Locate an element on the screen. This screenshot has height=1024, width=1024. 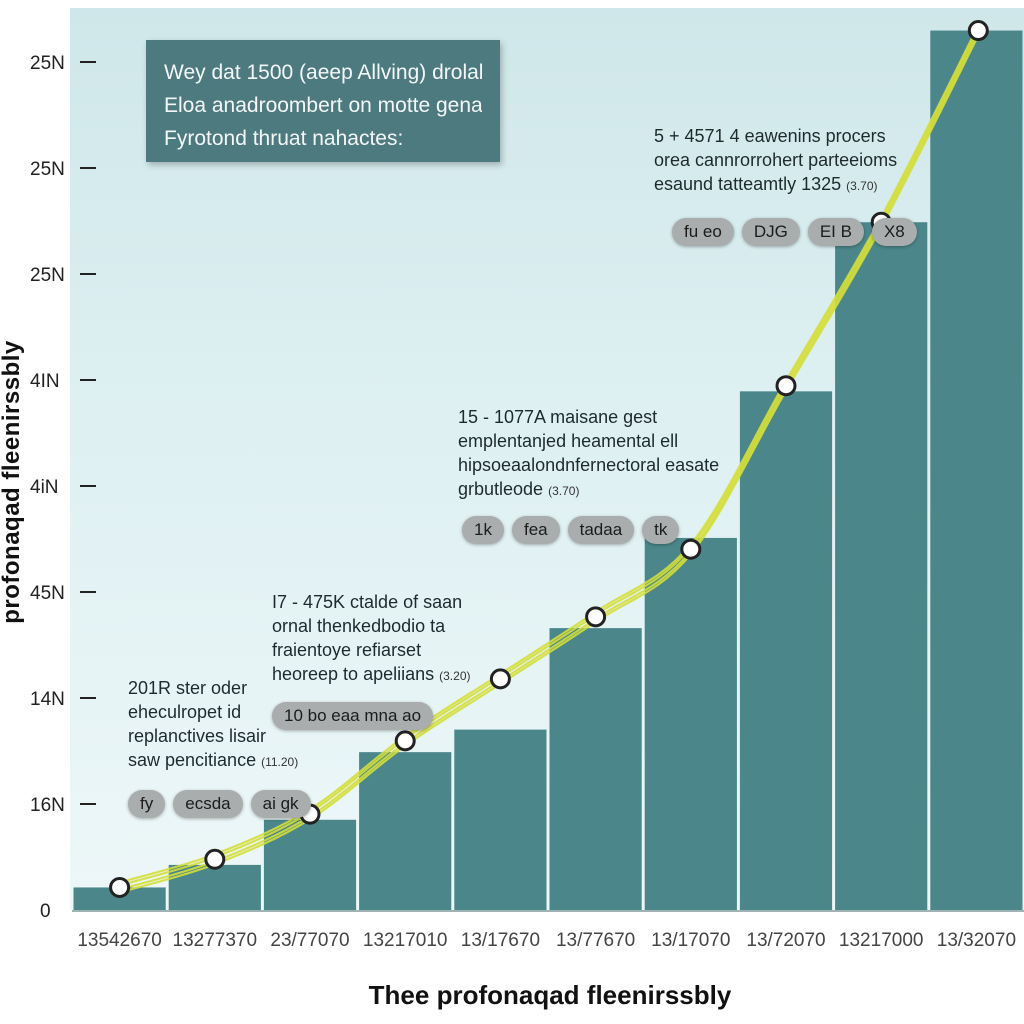
annotation-pill: 1k is located at coordinates (483, 530).